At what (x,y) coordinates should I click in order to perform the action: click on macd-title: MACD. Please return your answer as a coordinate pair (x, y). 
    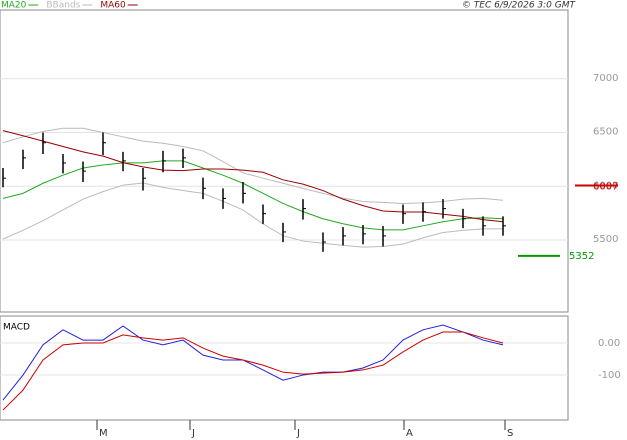
    Looking at the image, I should click on (16, 328).